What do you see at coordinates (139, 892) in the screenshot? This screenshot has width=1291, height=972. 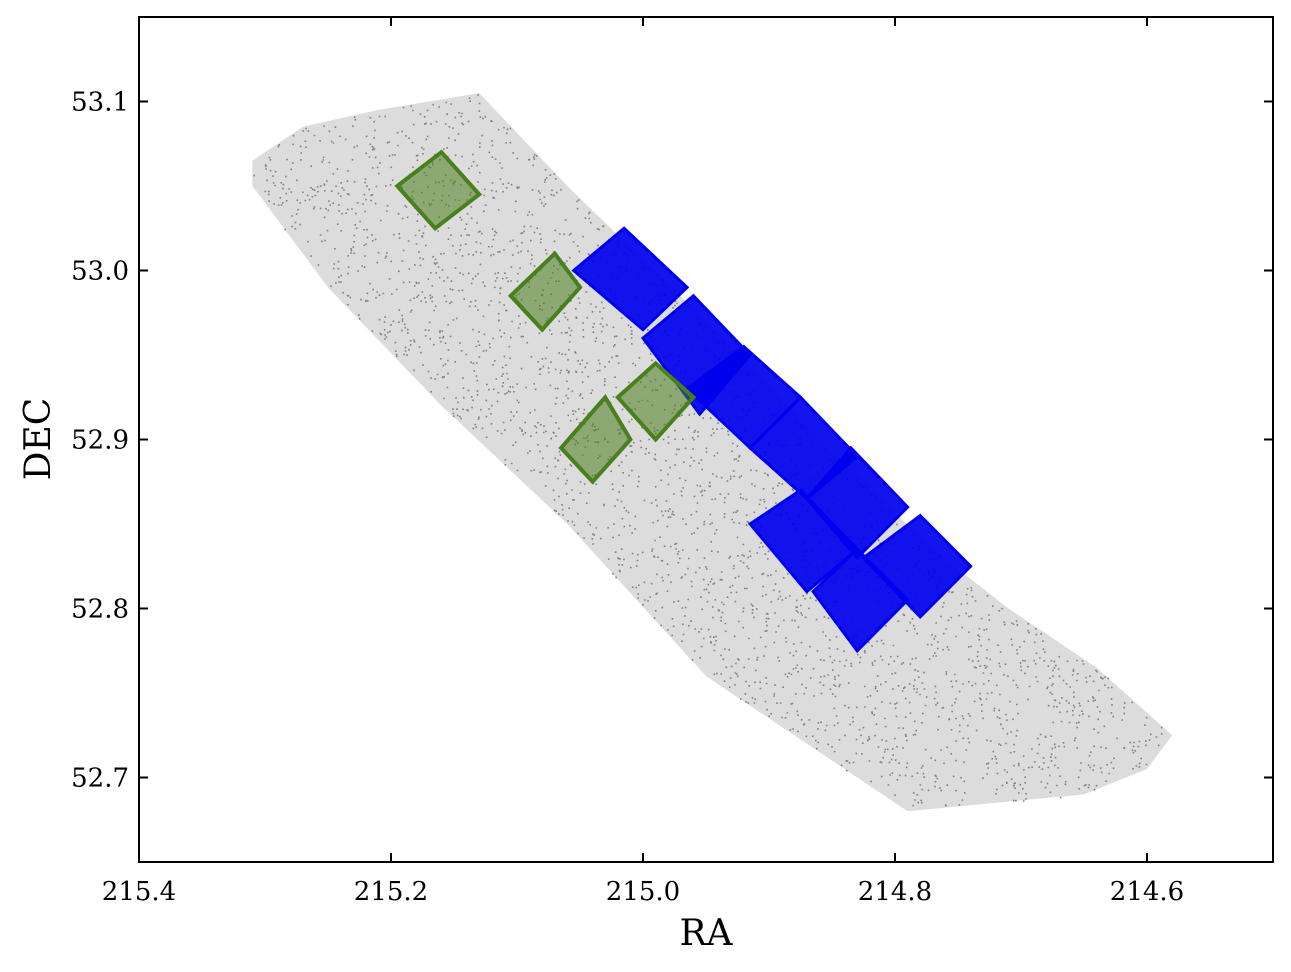 I see `x-tick-label: 215.4` at bounding box center [139, 892].